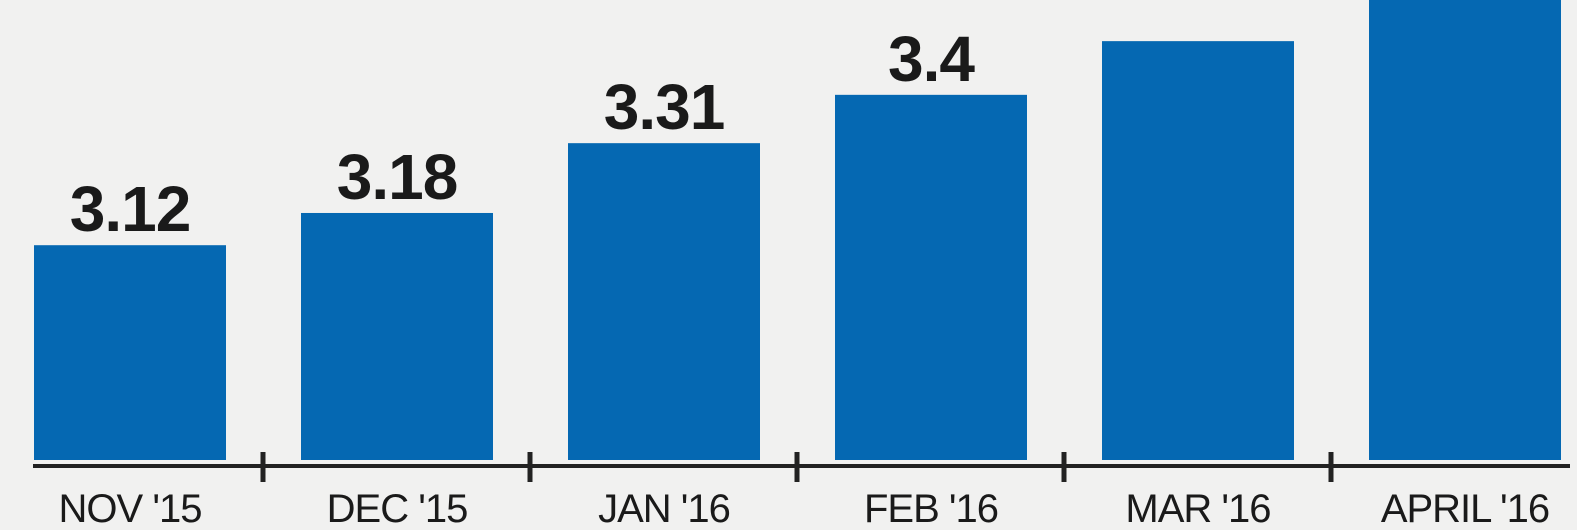 This screenshot has width=1577, height=530. Describe the element at coordinates (664, 508) in the screenshot. I see `x-tick-label-jan-16: JAN '16` at that location.